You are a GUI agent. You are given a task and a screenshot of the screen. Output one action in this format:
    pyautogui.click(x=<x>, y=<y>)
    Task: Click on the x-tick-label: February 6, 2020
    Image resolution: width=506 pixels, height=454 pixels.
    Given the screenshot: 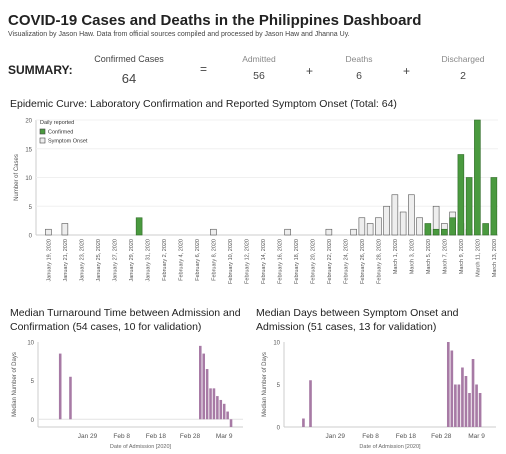 What is the action you would take?
    pyautogui.click(x=198, y=260)
    